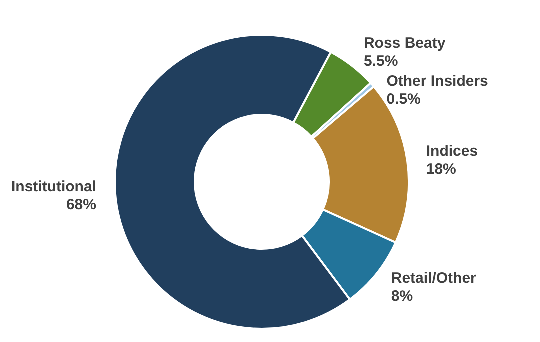 This screenshot has width=540, height=342. Describe the element at coordinates (441, 169) in the screenshot. I see `data-label: 18%` at that location.